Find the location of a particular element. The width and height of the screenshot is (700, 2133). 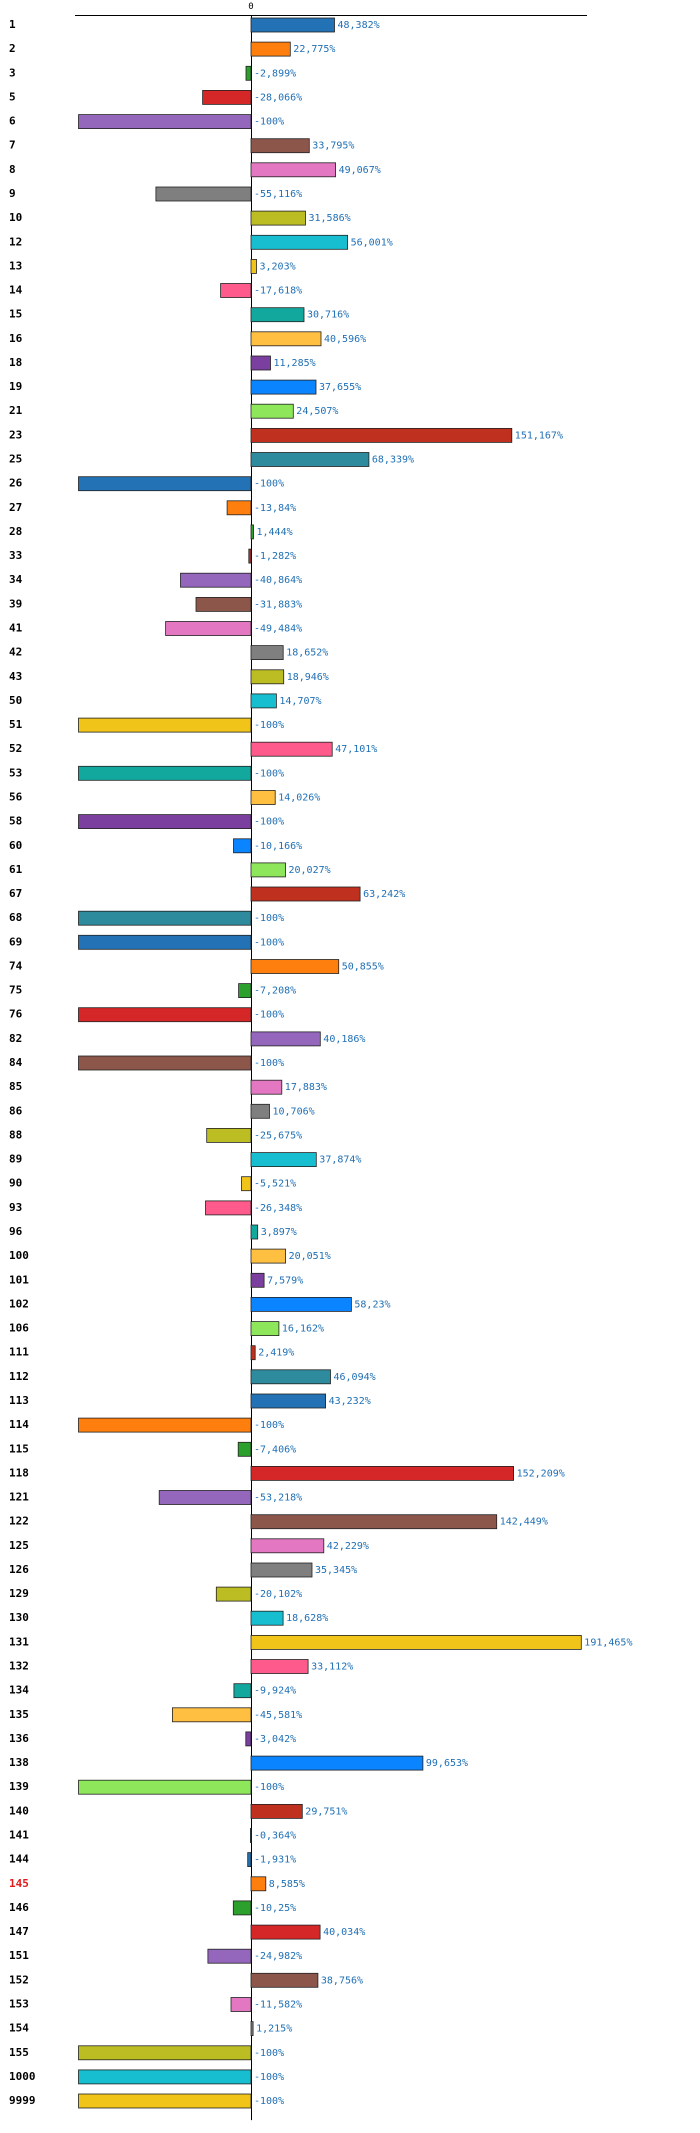

value-label: 38,756% is located at coordinates (342, 1980).